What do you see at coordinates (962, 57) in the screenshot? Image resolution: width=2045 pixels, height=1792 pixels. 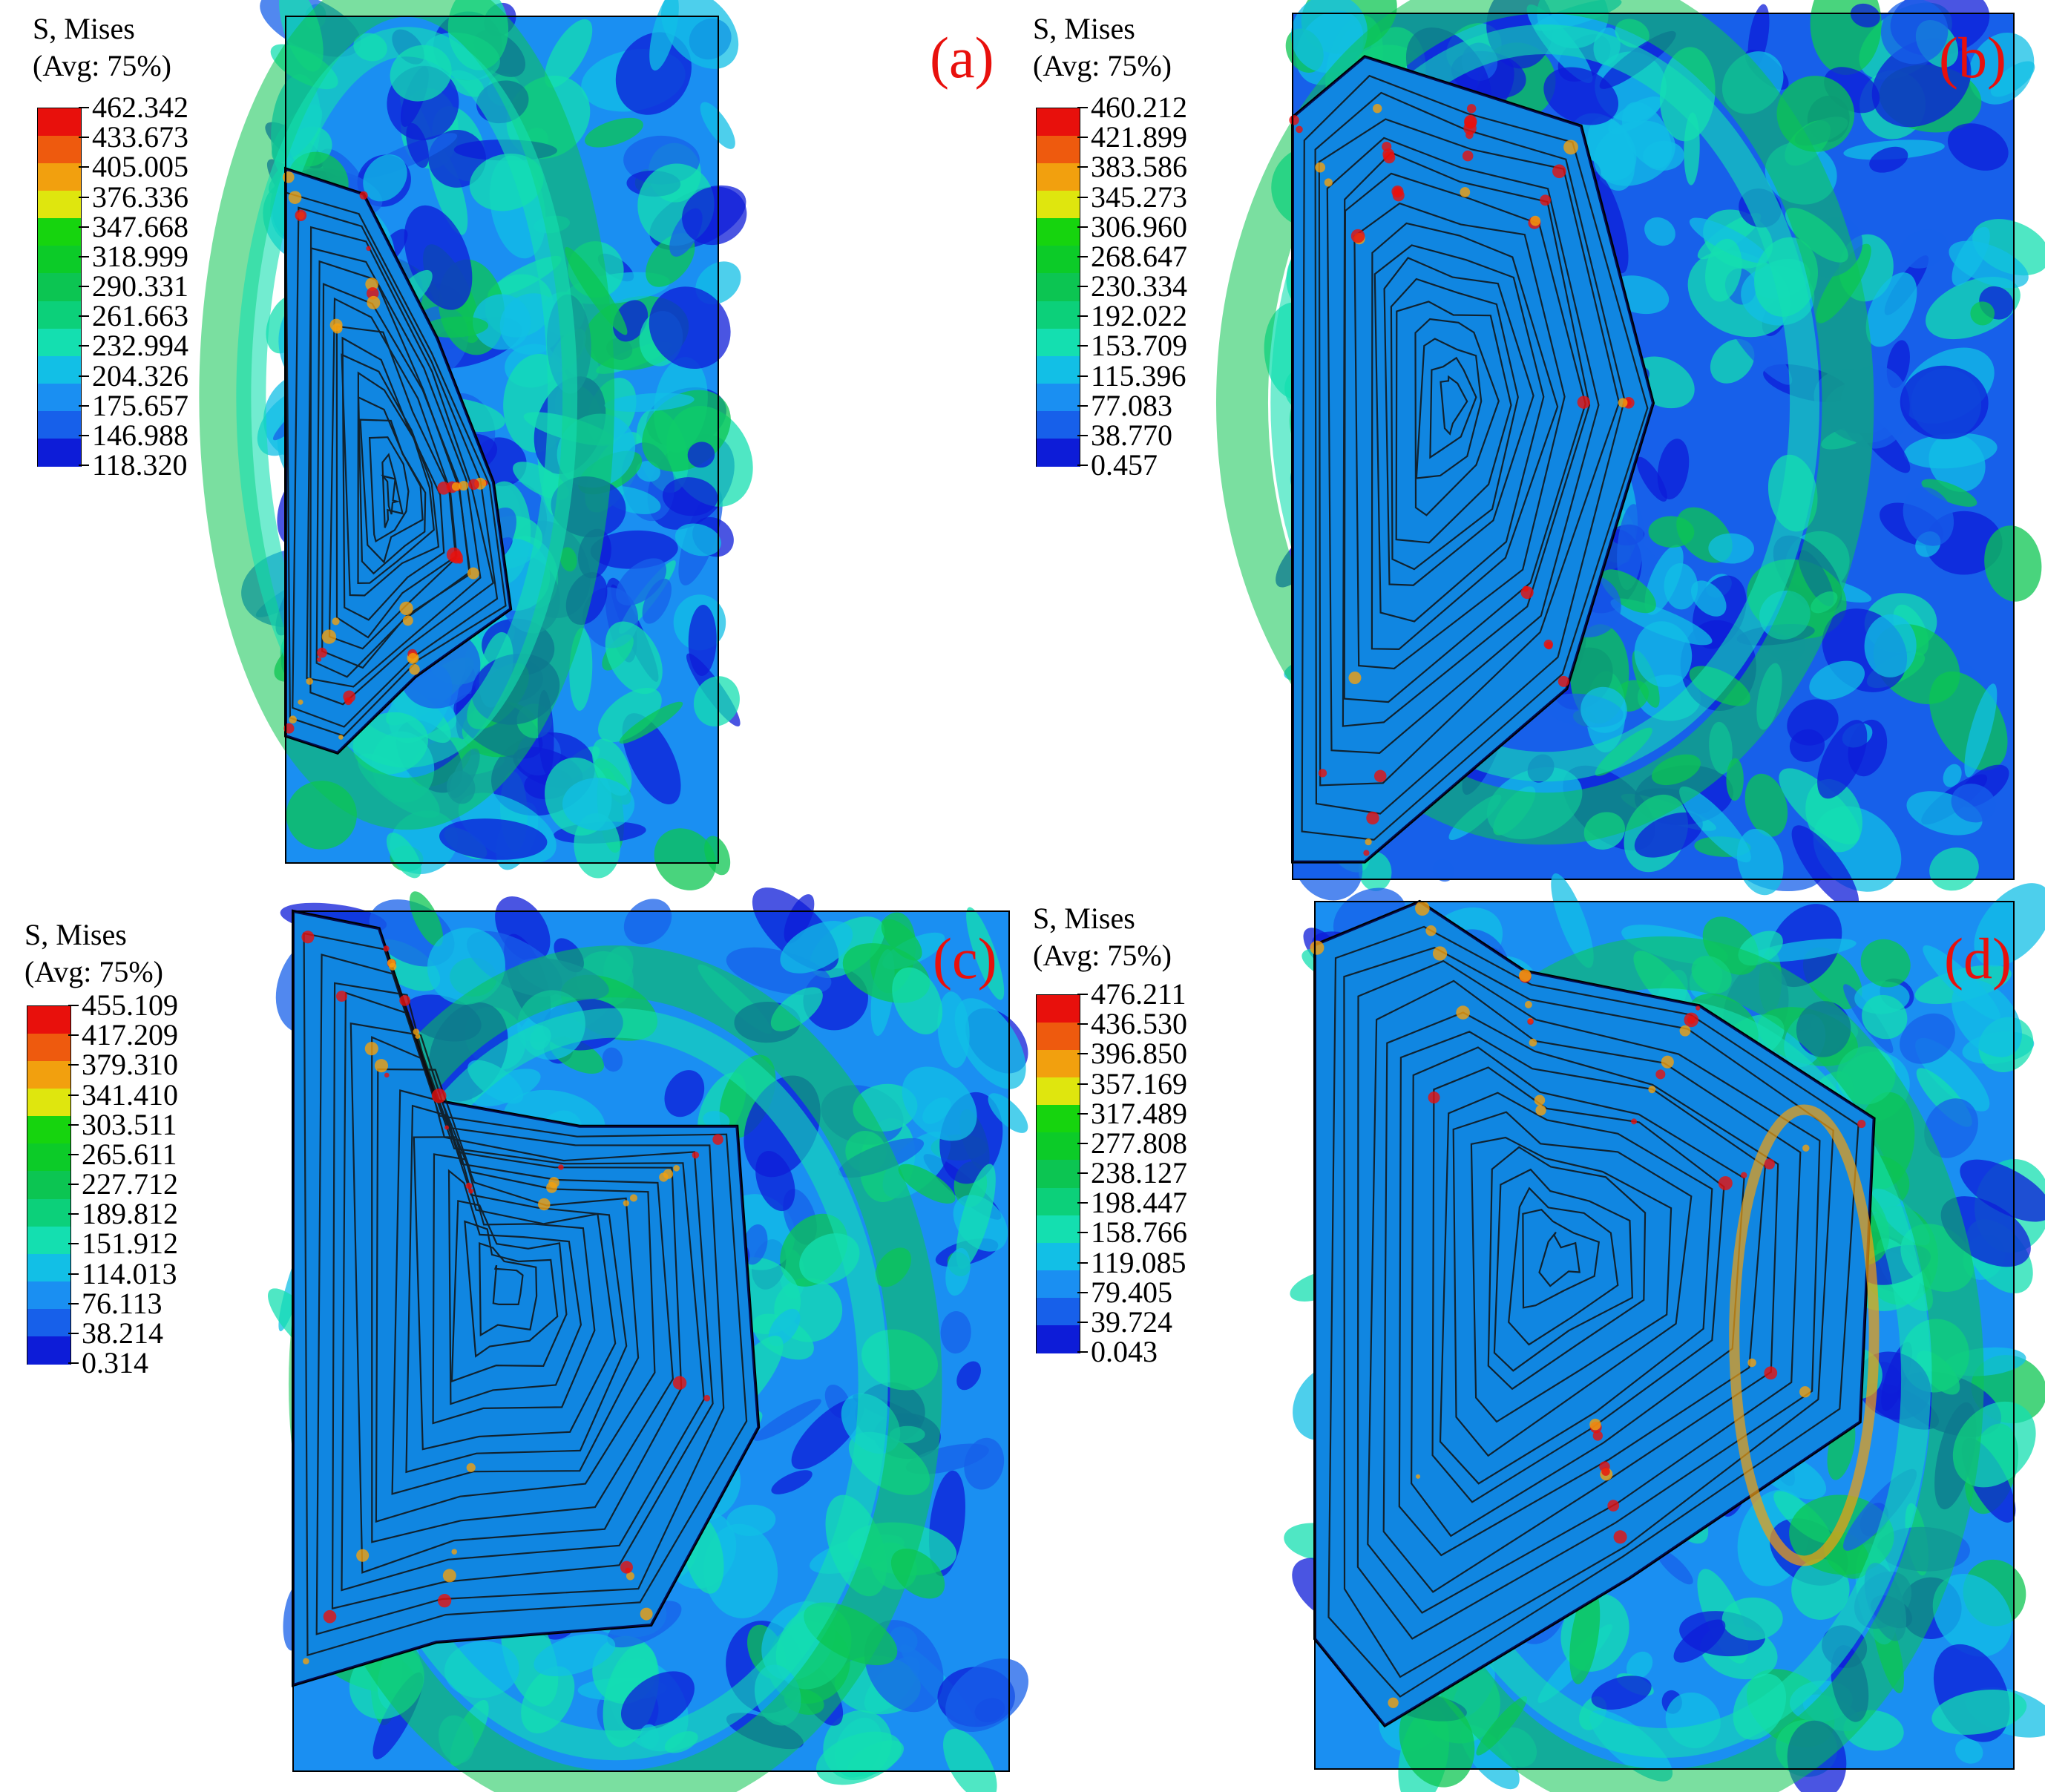 I see `panel-a-tag: (a)` at bounding box center [962, 57].